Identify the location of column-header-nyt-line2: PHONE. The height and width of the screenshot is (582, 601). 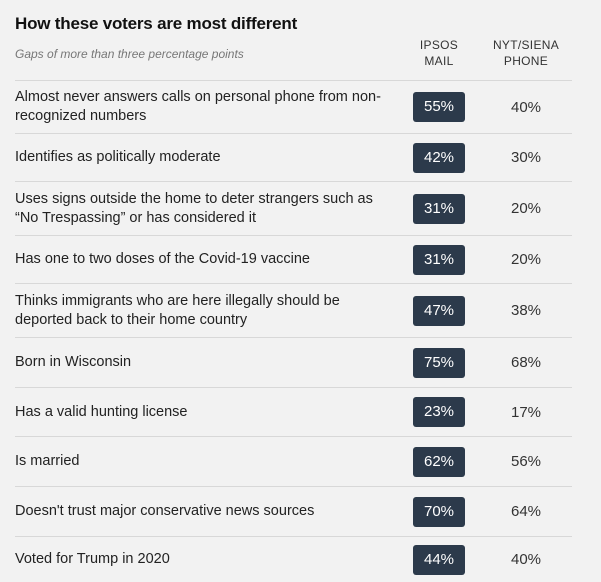
(526, 61).